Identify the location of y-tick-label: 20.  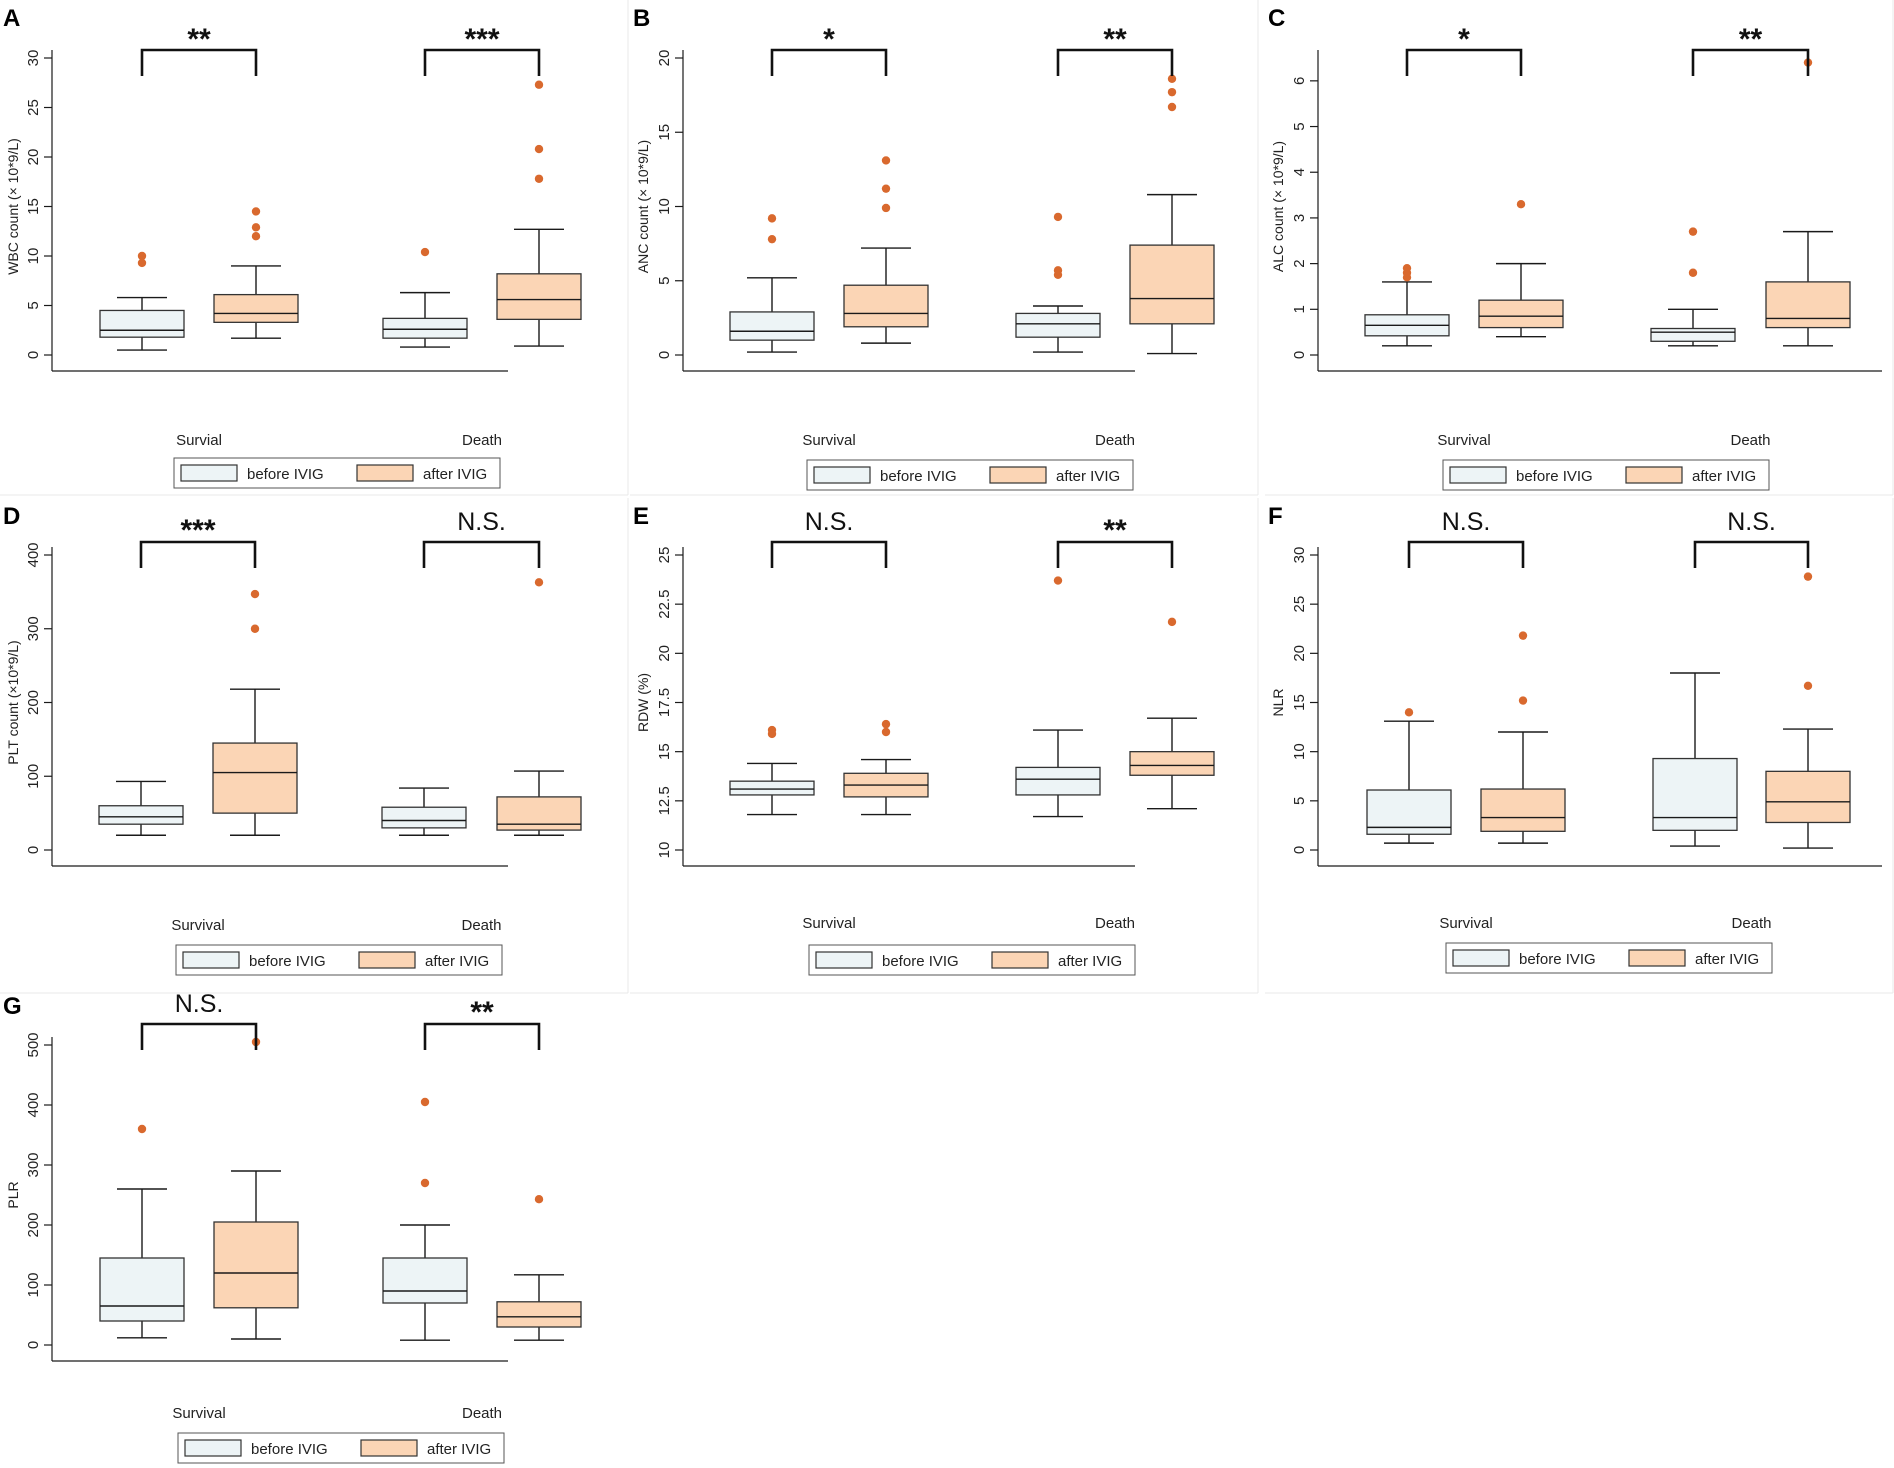
(664, 653).